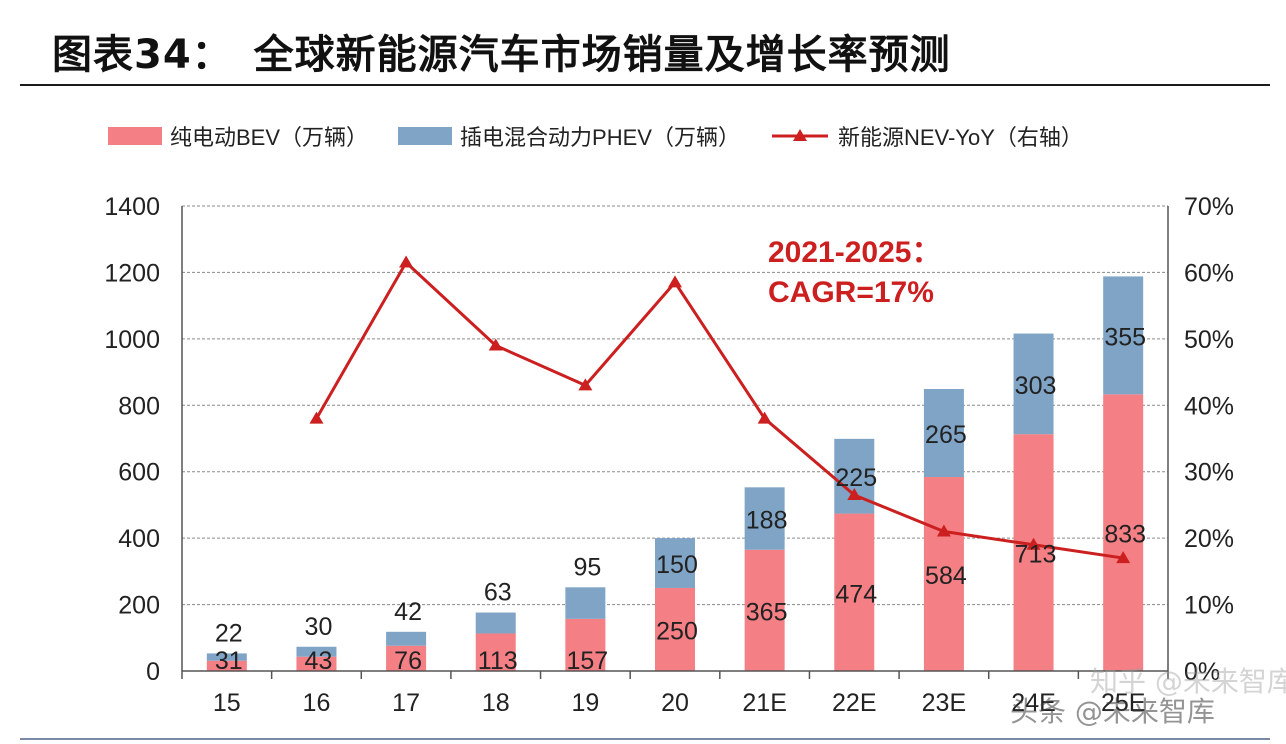  What do you see at coordinates (135, 136) in the screenshot?
I see `legend-swatch-bev` at bounding box center [135, 136].